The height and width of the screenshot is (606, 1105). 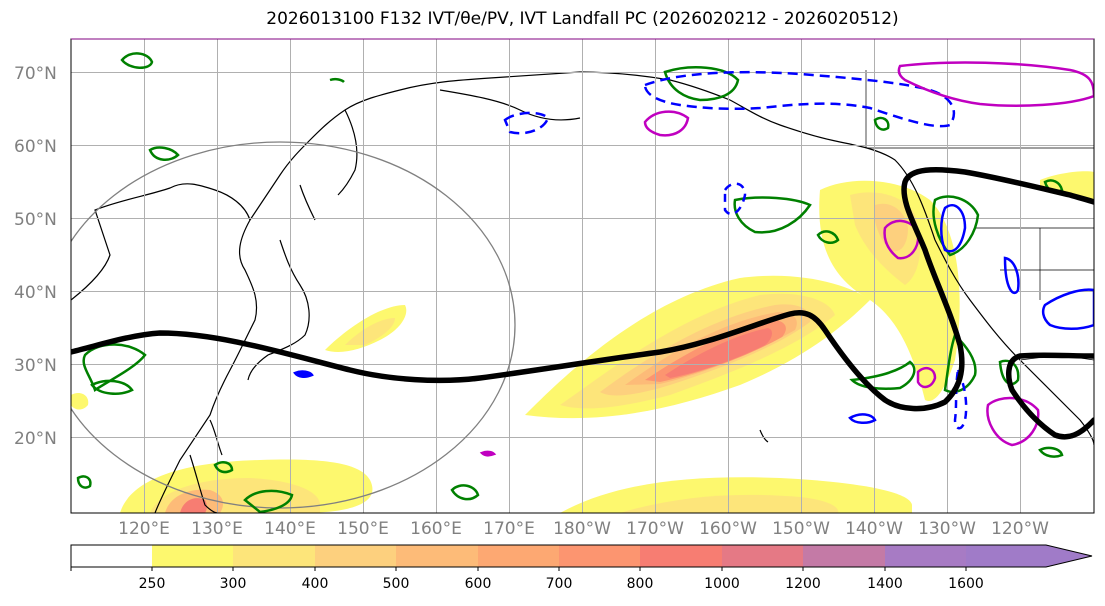 What do you see at coordinates (885, 584) in the screenshot?
I see `colorbar-label: 1400` at bounding box center [885, 584].